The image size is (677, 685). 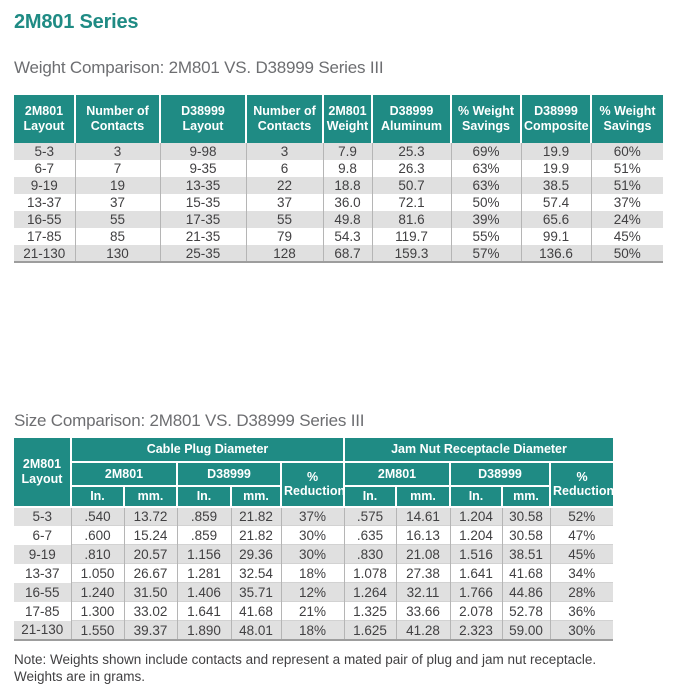 I want to click on table-cell: 26.3, so click(x=411, y=168).